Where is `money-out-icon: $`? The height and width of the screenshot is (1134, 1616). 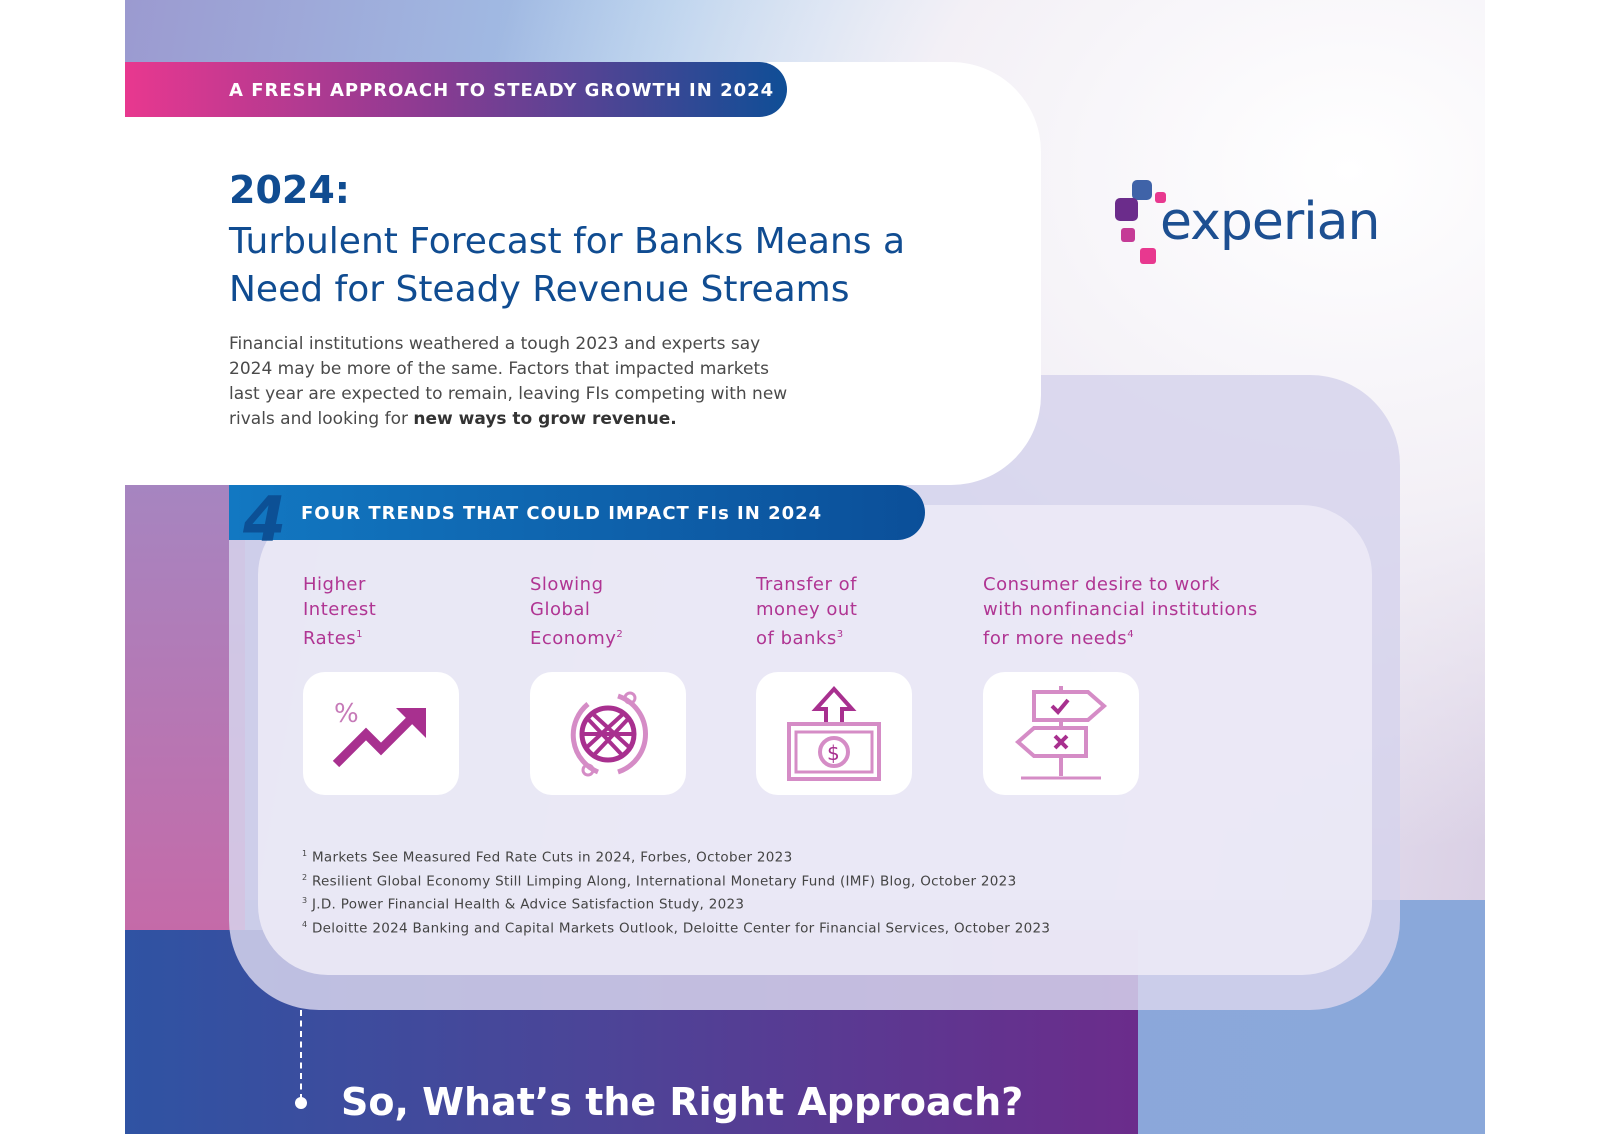 money-out-icon: $ is located at coordinates (834, 733).